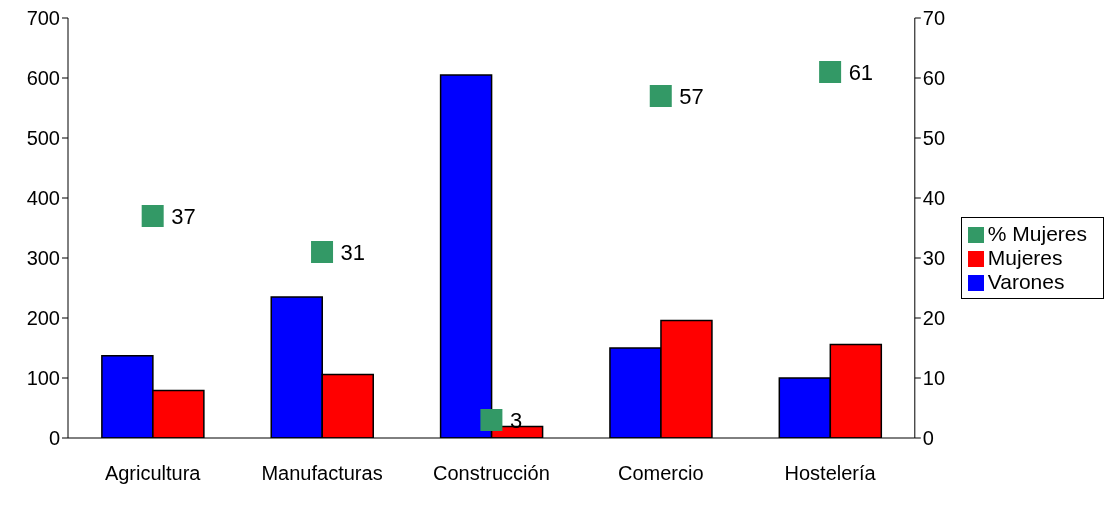 The width and height of the screenshot is (1116, 508). What do you see at coordinates (1026, 281) in the screenshot?
I see `legend-label: Varones` at bounding box center [1026, 281].